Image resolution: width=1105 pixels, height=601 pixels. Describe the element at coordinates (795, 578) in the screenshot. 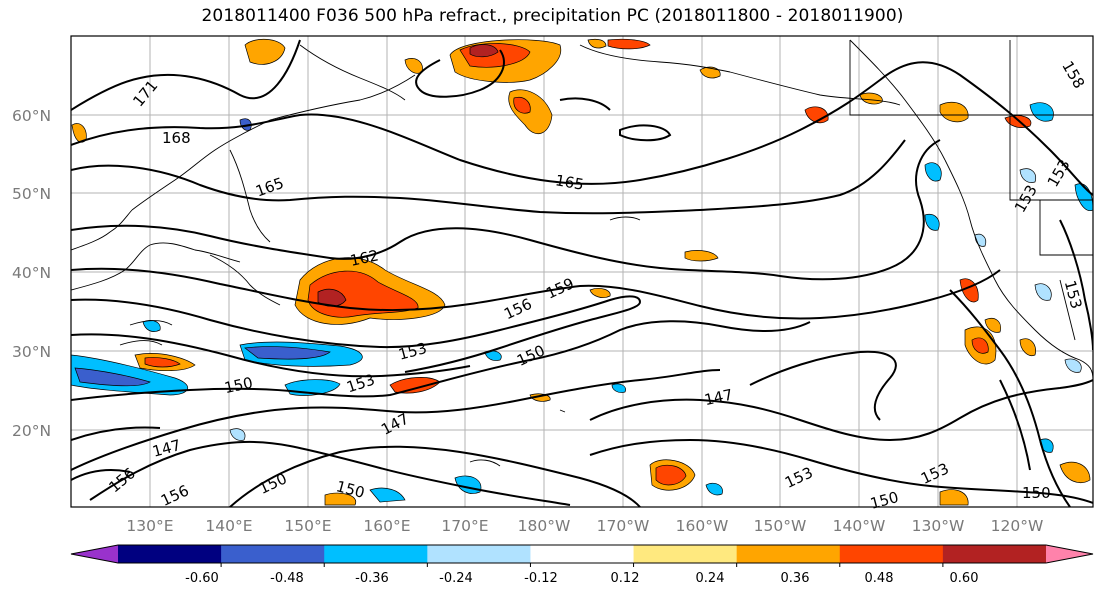

I see `colorbar-tick: 0.36` at that location.